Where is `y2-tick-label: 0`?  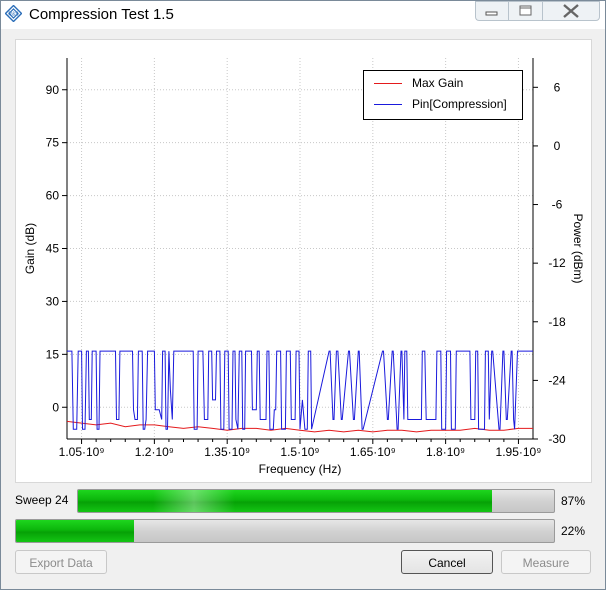
y2-tick-label: 0 is located at coordinates (557, 146).